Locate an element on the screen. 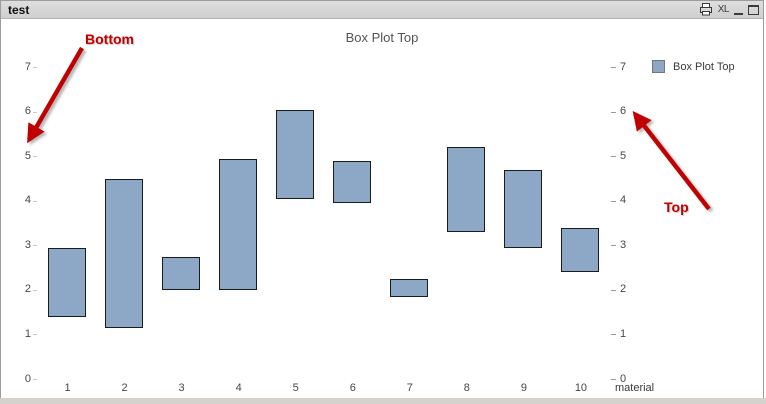 Image resolution: width=766 pixels, height=404 pixels. y-tick-label-right: 0 is located at coordinates (623, 378).